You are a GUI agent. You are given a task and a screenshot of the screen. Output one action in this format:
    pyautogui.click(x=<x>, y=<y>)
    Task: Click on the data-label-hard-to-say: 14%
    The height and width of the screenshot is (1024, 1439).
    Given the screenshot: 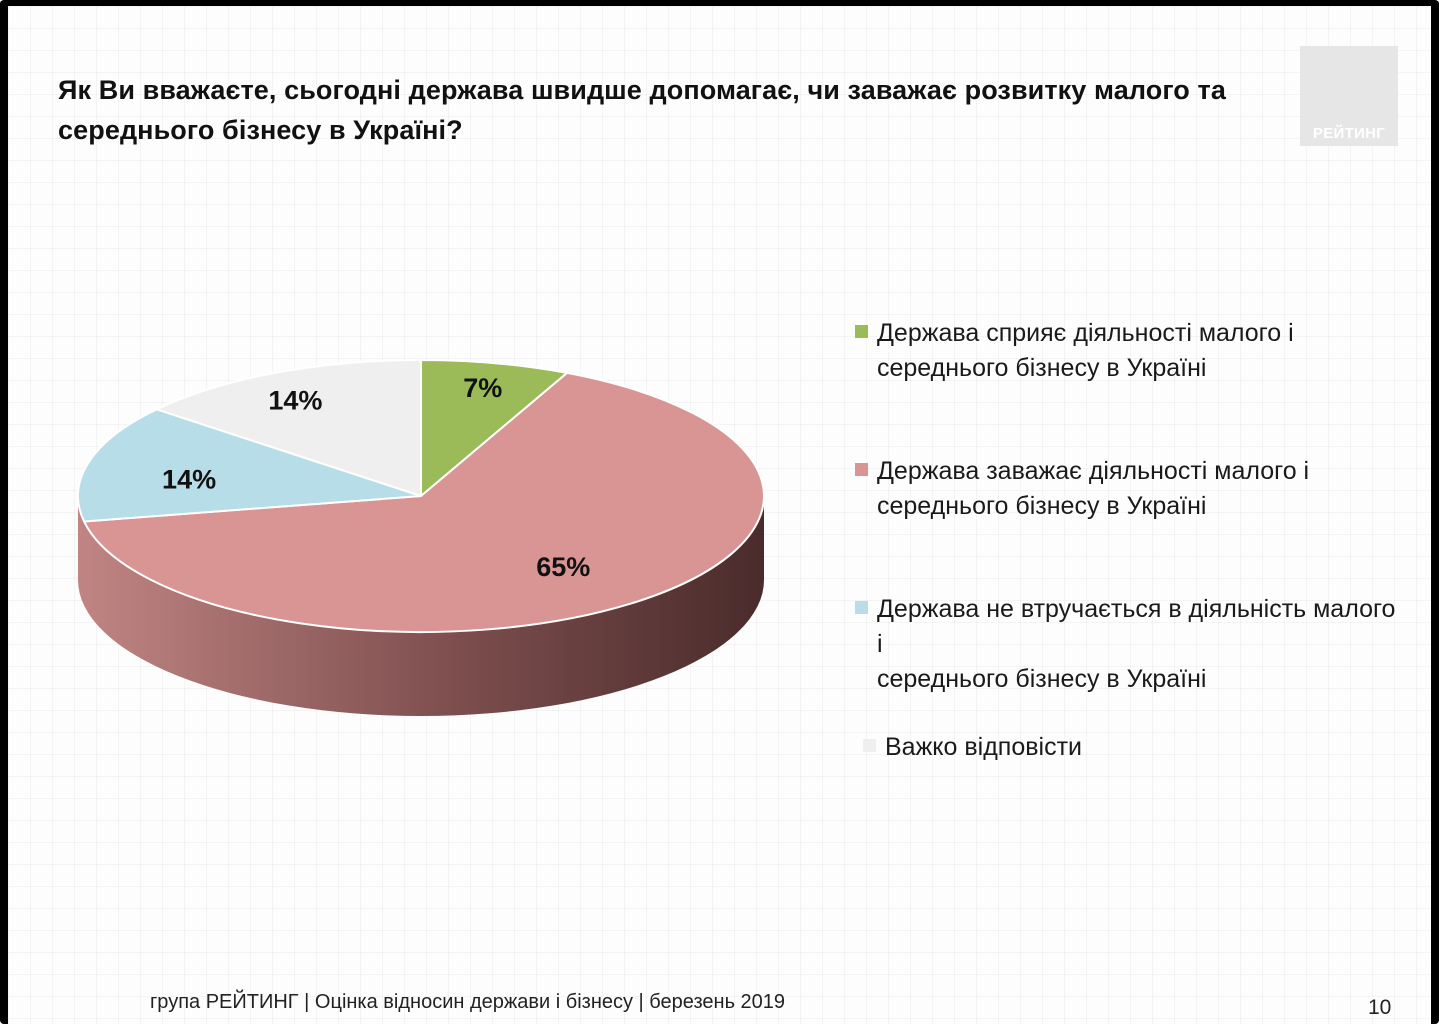 What is the action you would take?
    pyautogui.click(x=295, y=400)
    